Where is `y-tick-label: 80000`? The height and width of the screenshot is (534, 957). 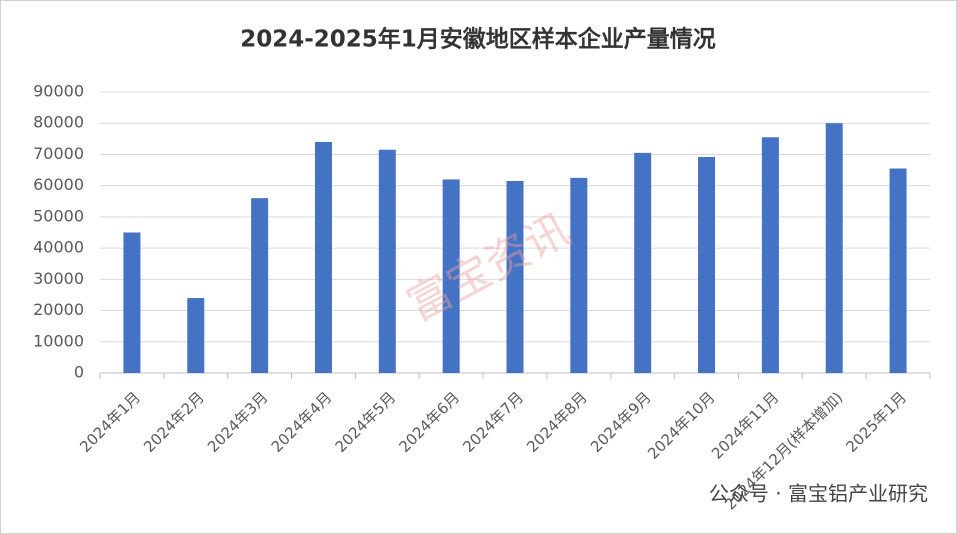 y-tick-label: 80000 is located at coordinates (58, 122).